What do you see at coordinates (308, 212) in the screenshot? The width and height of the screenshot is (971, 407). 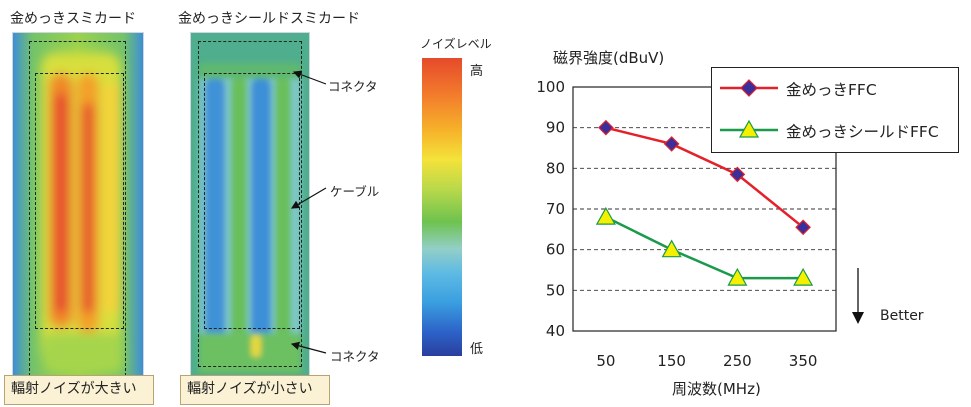 I see `annotation-arrows` at bounding box center [308, 212].